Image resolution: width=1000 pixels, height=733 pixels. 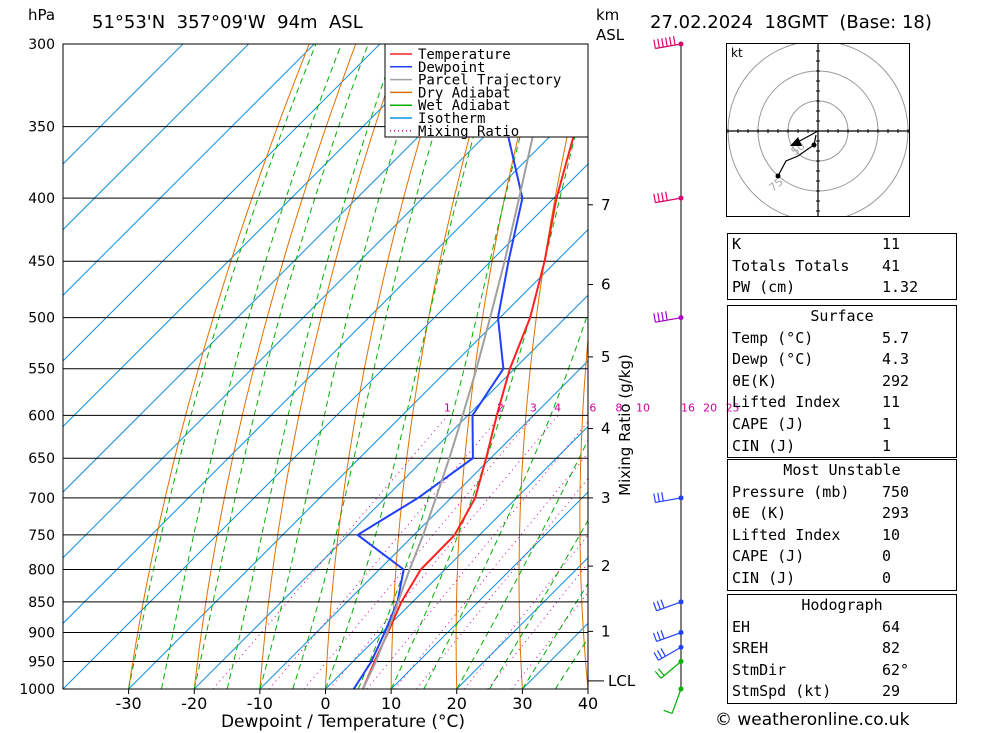 I want to click on mixing-ratio-tick-label: 20, so click(x=710, y=407).